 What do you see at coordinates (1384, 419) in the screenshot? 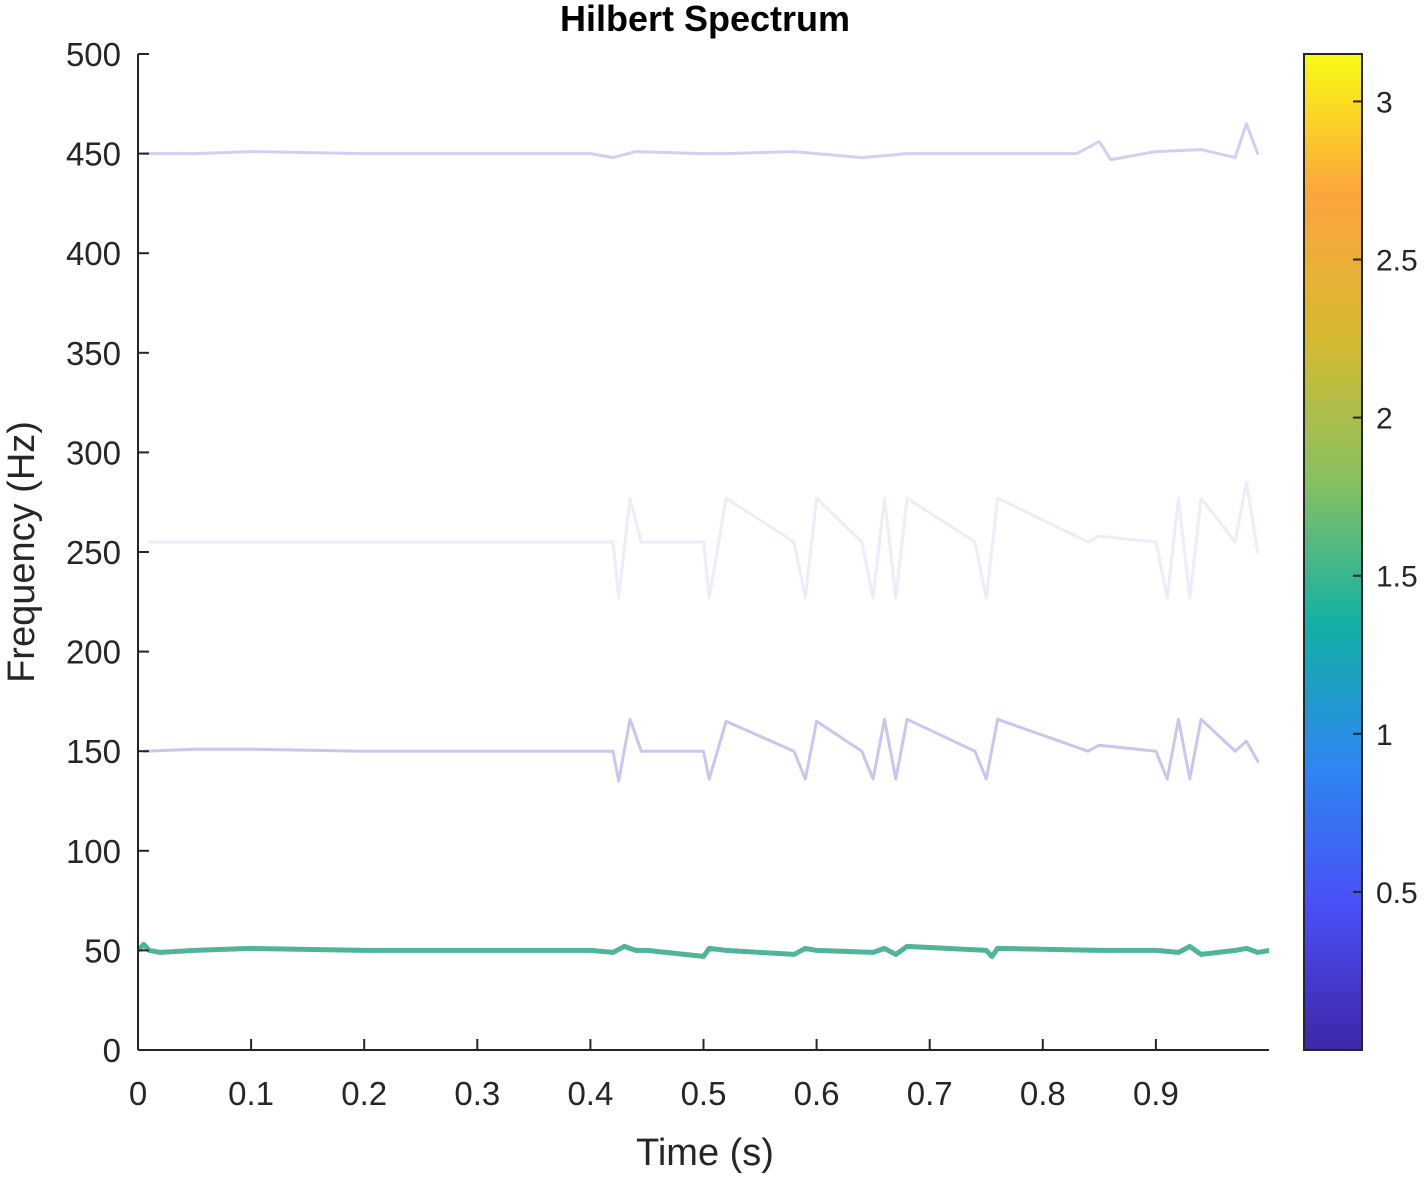
I see `colorbar-tick-label: 2` at bounding box center [1384, 419].